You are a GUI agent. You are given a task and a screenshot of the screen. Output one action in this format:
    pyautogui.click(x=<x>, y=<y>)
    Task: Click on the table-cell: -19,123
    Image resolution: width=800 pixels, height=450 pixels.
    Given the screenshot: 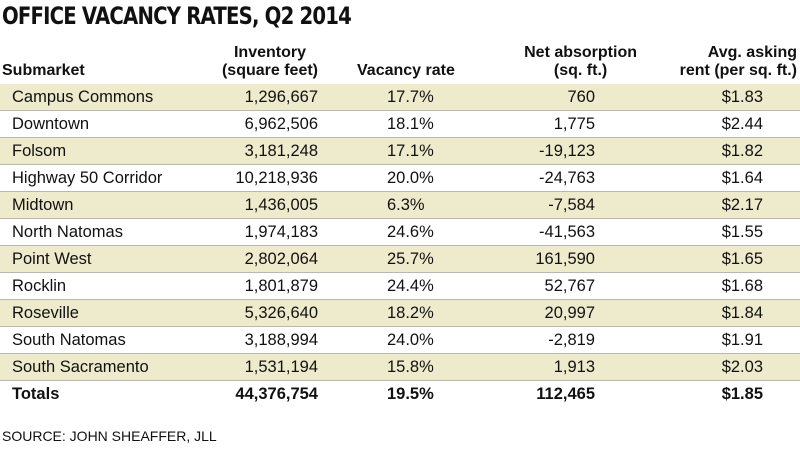 What is the action you would take?
    pyautogui.click(x=567, y=151)
    